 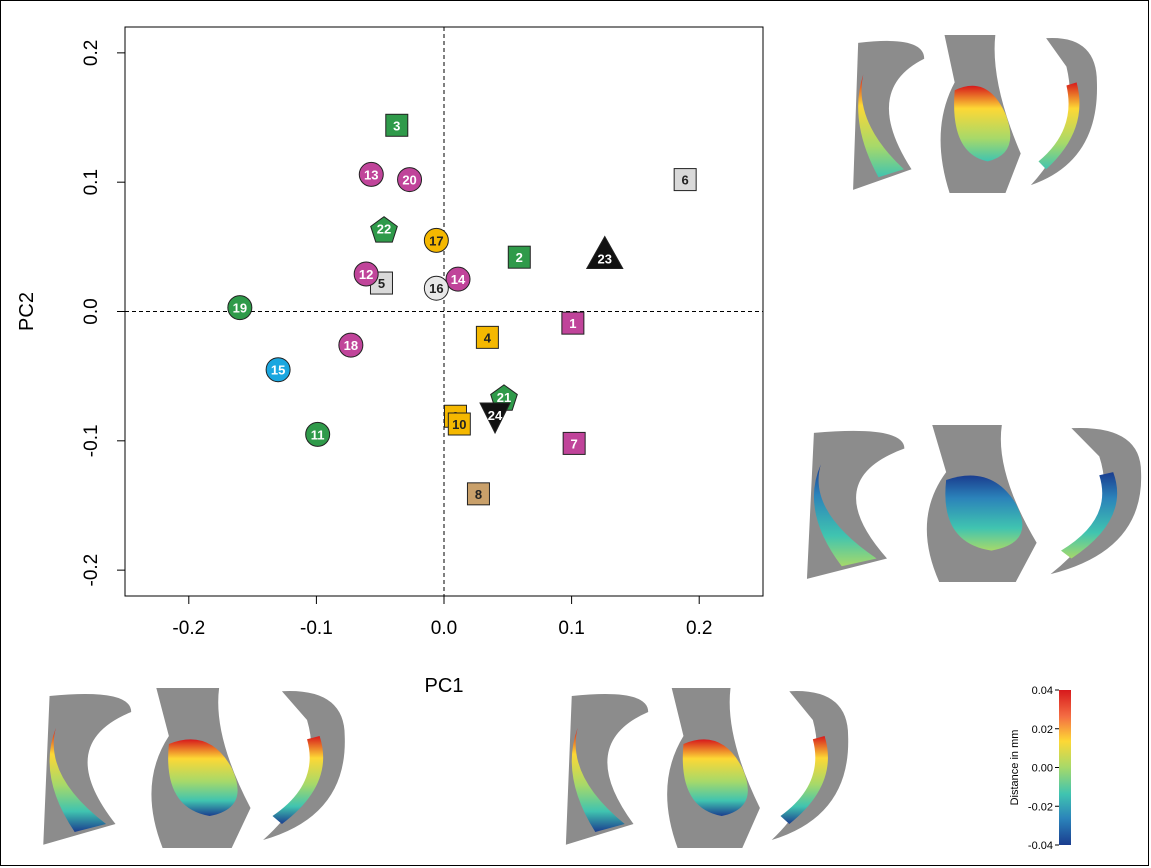 What do you see at coordinates (316, 628) in the screenshot?
I see `x-tick-label: -0.1` at bounding box center [316, 628].